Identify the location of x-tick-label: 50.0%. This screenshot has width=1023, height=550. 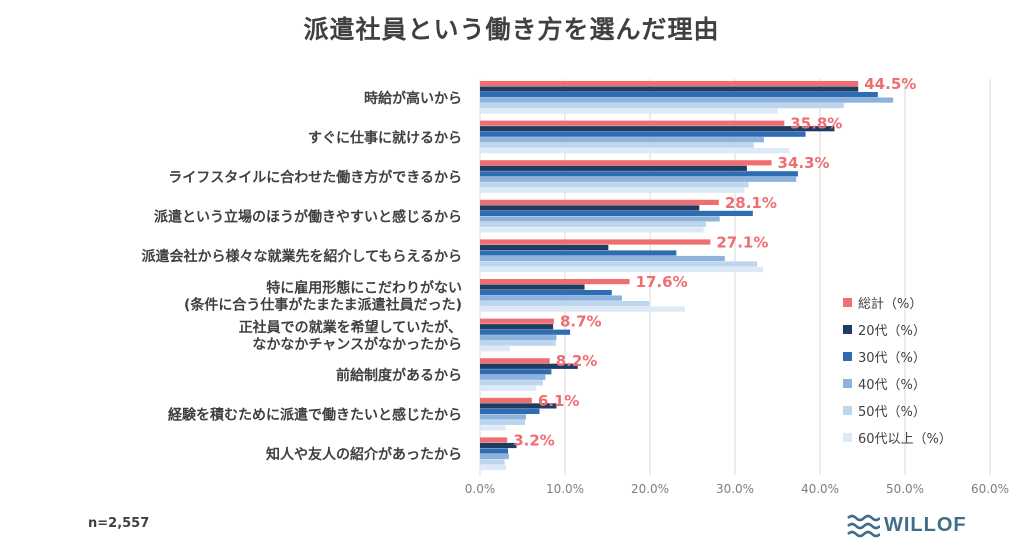
(905, 489).